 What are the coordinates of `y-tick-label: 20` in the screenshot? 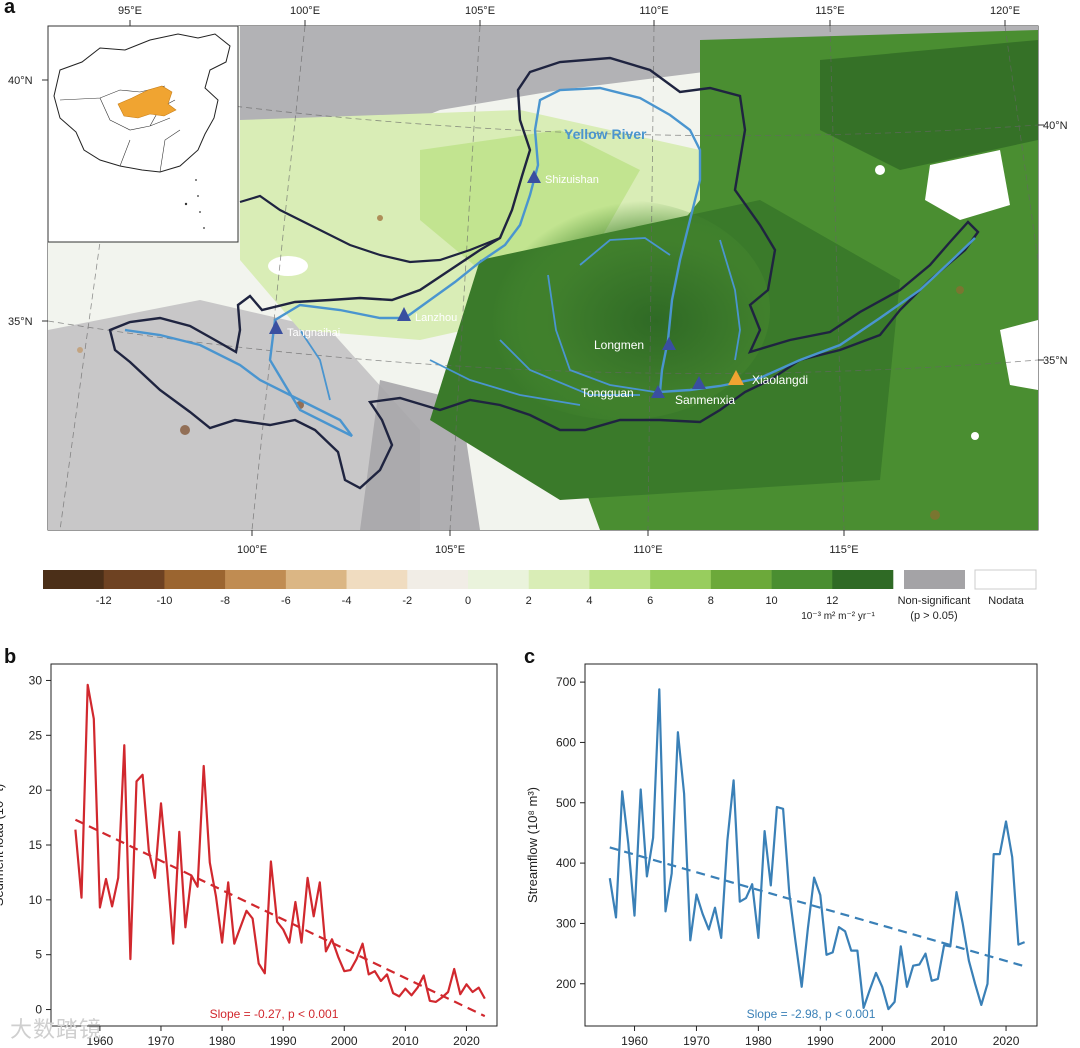 It's located at (36, 790).